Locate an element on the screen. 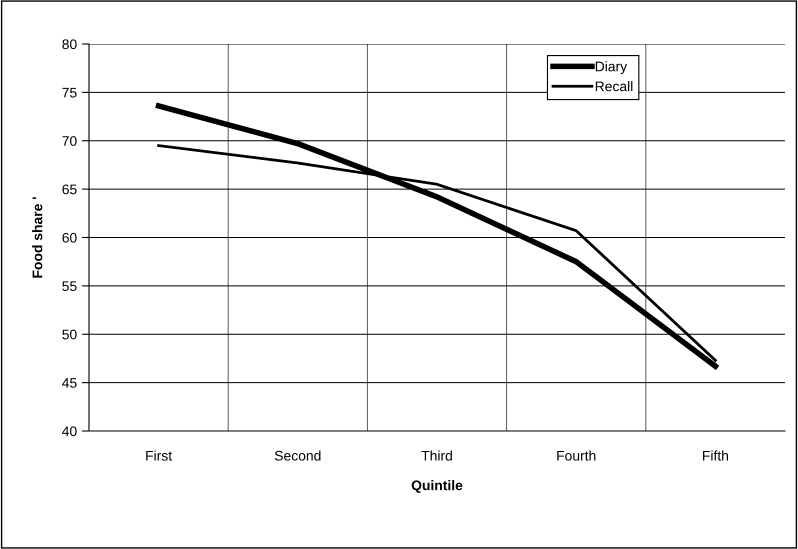 Image resolution: width=798 pixels, height=549 pixels. x-tick-label: First is located at coordinates (159, 455).